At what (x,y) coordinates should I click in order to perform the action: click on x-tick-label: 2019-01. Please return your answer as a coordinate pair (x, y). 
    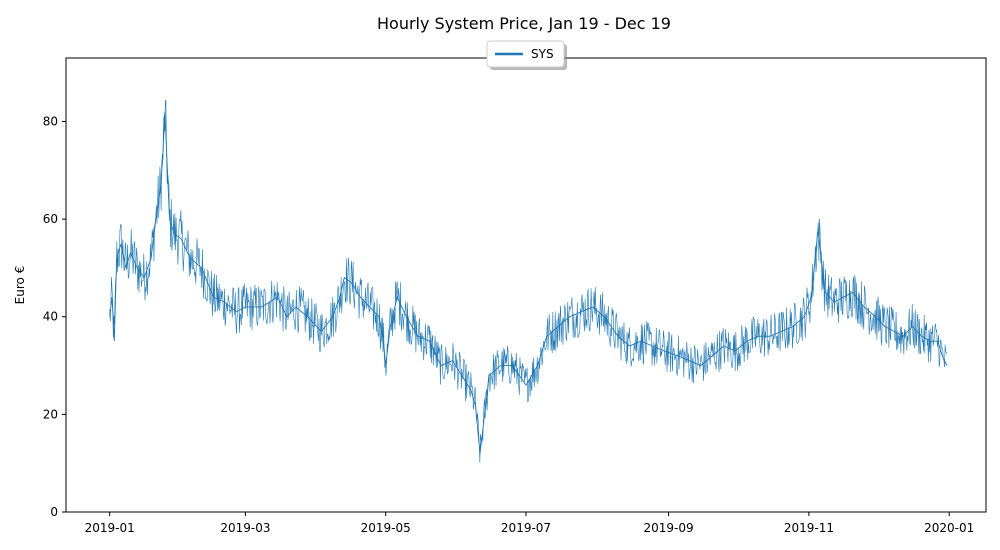
    Looking at the image, I should click on (110, 528).